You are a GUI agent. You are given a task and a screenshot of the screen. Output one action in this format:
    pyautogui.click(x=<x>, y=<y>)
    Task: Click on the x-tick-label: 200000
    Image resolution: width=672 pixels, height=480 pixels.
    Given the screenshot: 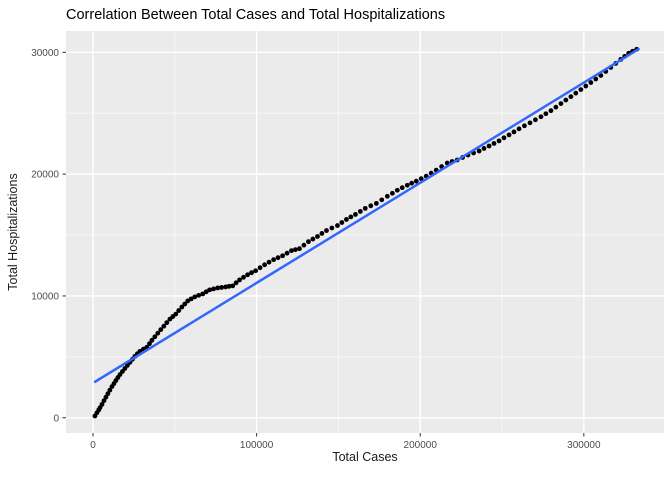 What is the action you would take?
    pyautogui.click(x=421, y=445)
    